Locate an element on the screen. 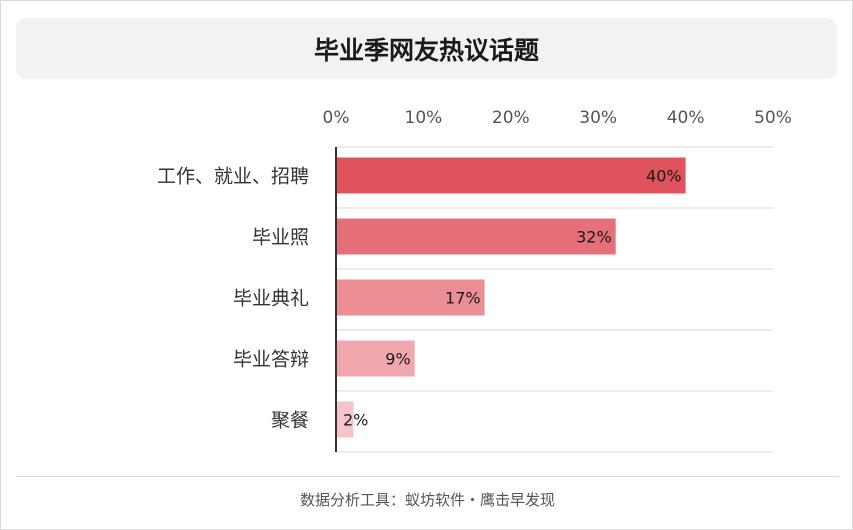  value-label: 32% is located at coordinates (594, 237).